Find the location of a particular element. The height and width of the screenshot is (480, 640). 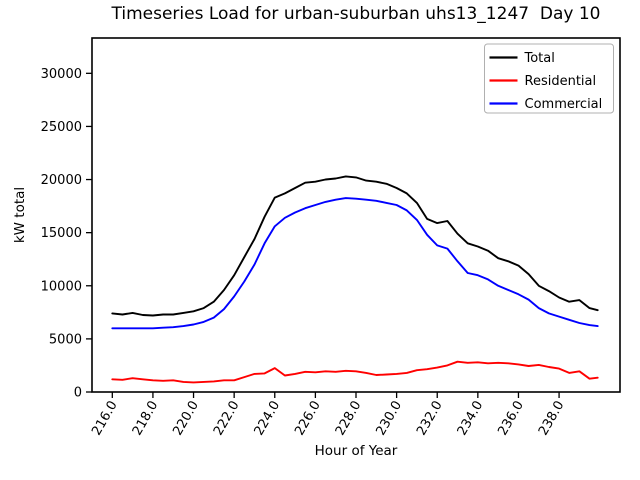

y-tick-label: 25000 is located at coordinates (61, 127).